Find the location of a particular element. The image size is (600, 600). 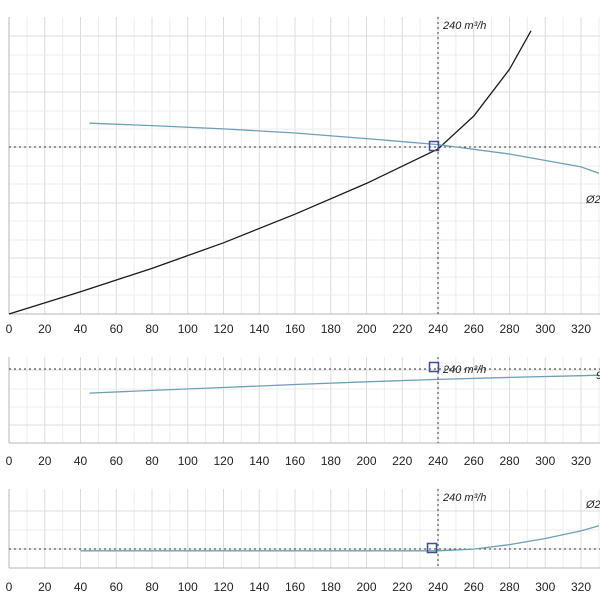

npsh-panel-grid is located at coordinates (304, 529).